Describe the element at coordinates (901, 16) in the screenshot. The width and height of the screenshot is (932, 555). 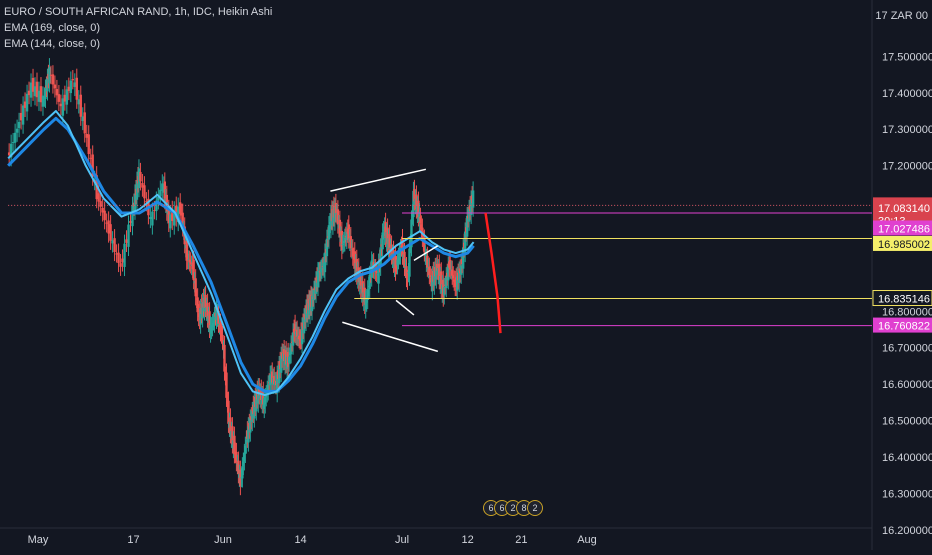
I see `axis-currency-label: 17 ZAR 00` at that location.